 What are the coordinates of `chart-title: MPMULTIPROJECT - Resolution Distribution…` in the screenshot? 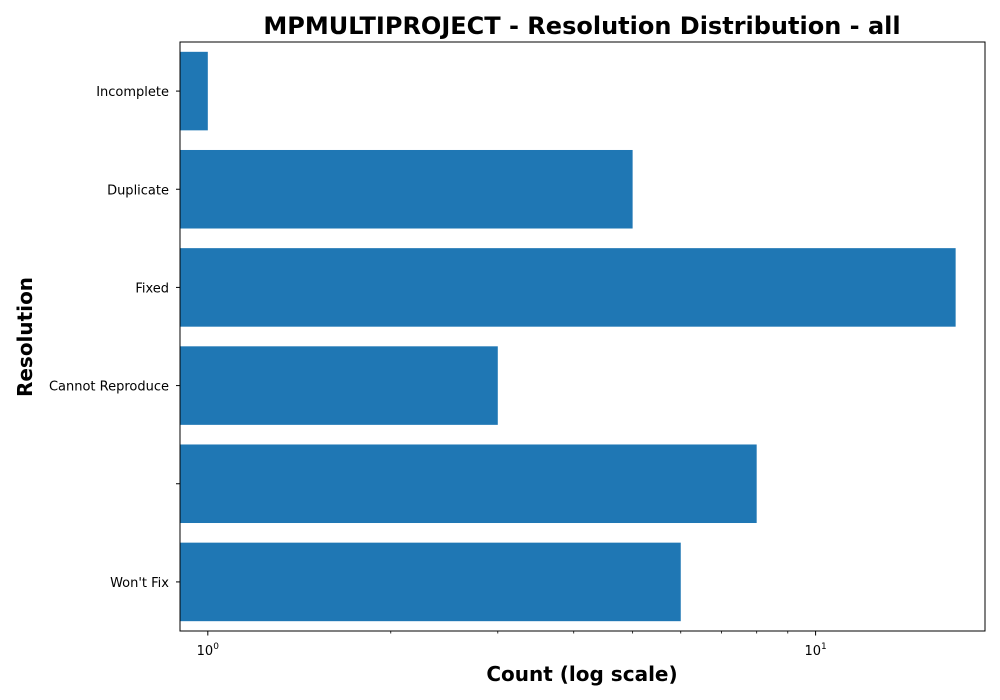 It's located at (581, 26).